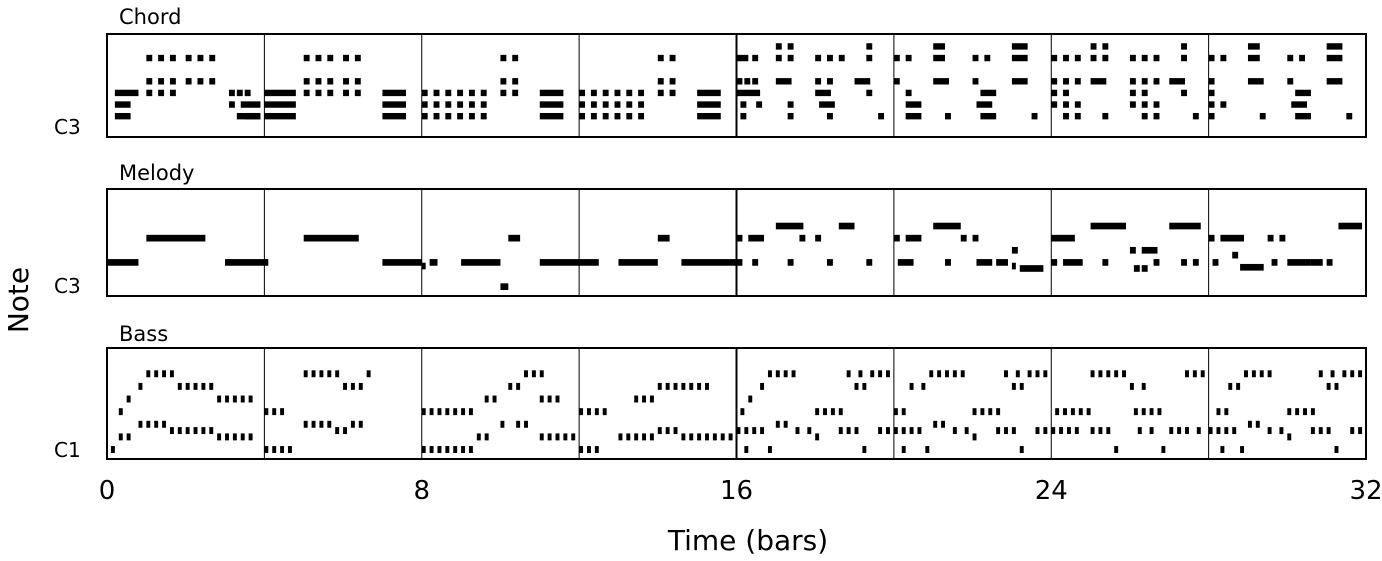  What do you see at coordinates (736, 85) in the screenshot?
I see `grid-lines-chord` at bounding box center [736, 85].